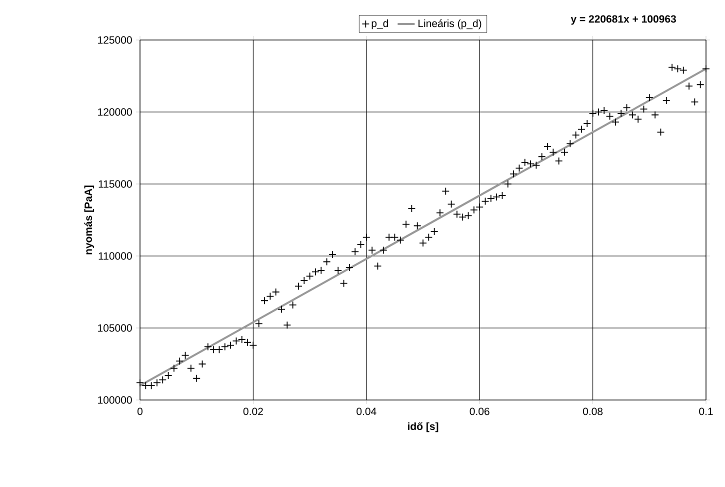  I want to click on x-tick-label: 0.06, so click(480, 412).